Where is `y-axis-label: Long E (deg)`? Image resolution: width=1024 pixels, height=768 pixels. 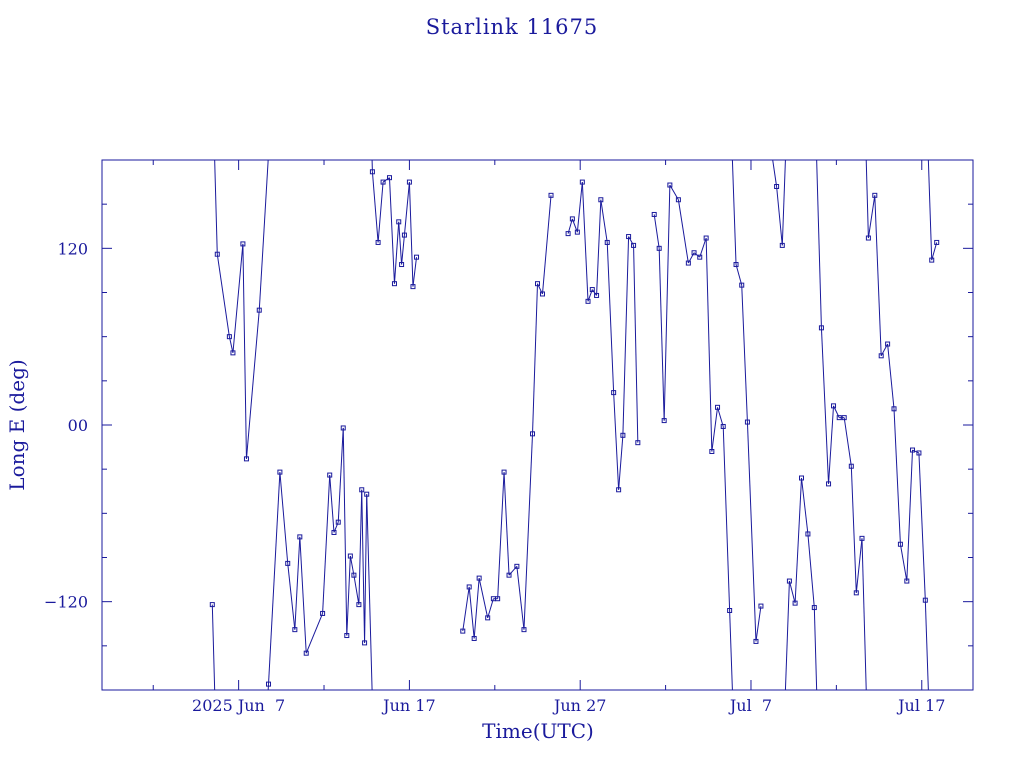
y-axis-label: Long E (deg) is located at coordinates (17, 424).